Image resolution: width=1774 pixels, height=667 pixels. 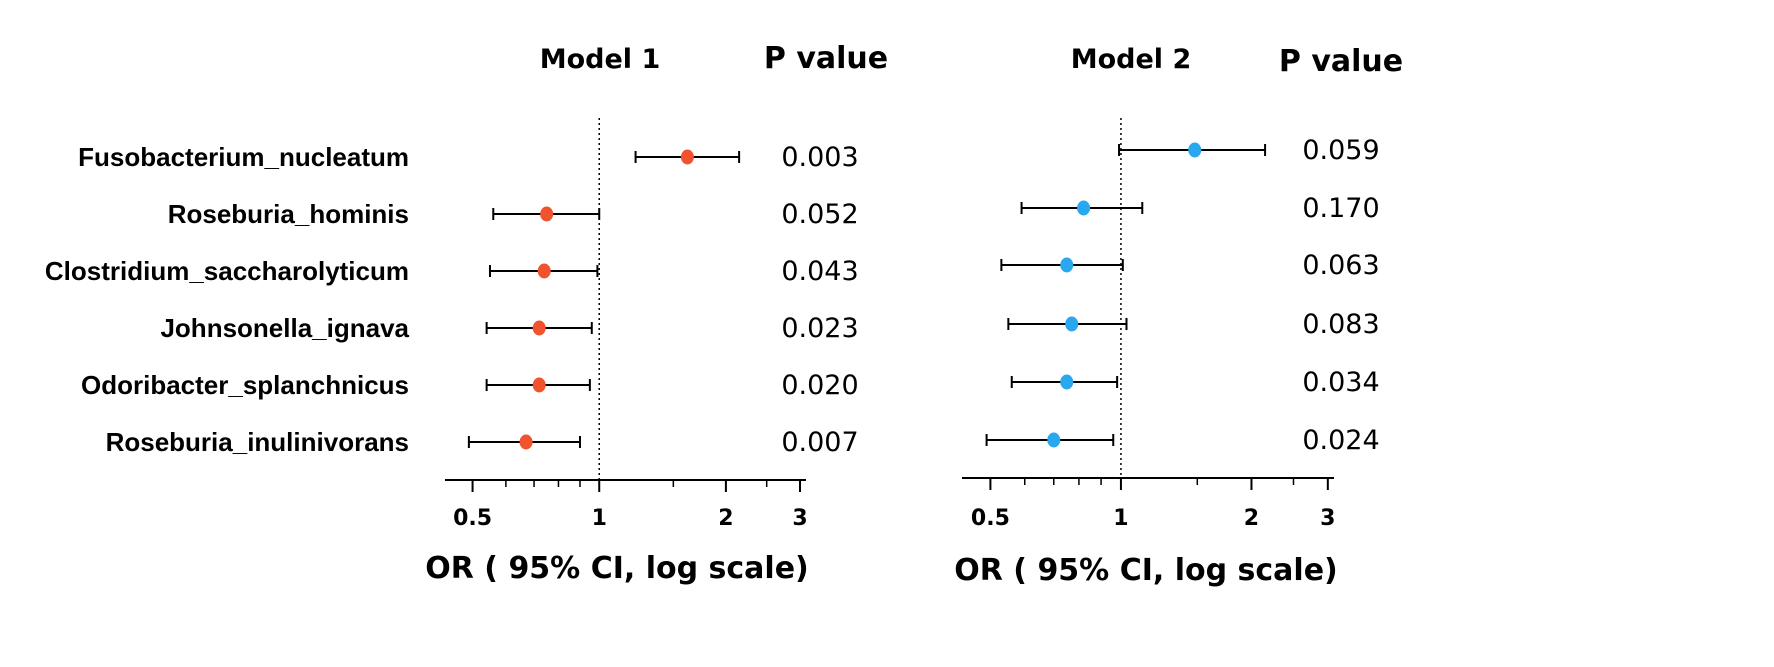 What do you see at coordinates (284, 328) in the screenshot?
I see `row-label-johnsonella-ignava: Johnsonella_ignava` at bounding box center [284, 328].